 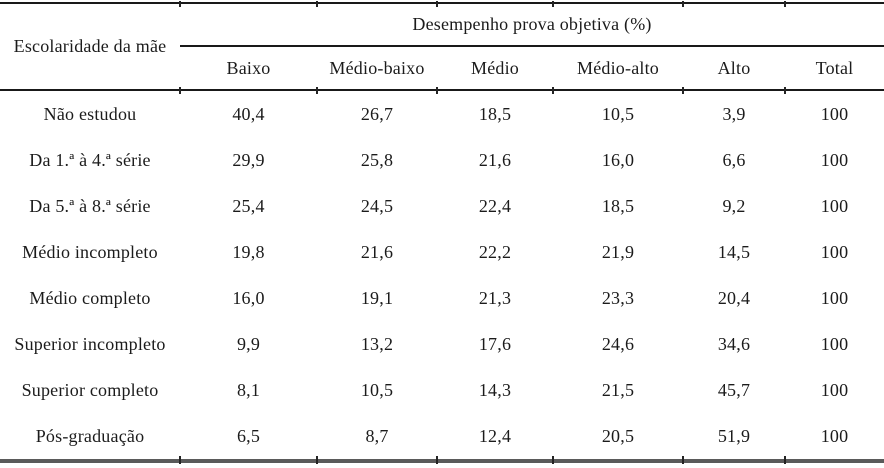 I want to click on row-label: Médio incompleto, so click(x=90, y=251).